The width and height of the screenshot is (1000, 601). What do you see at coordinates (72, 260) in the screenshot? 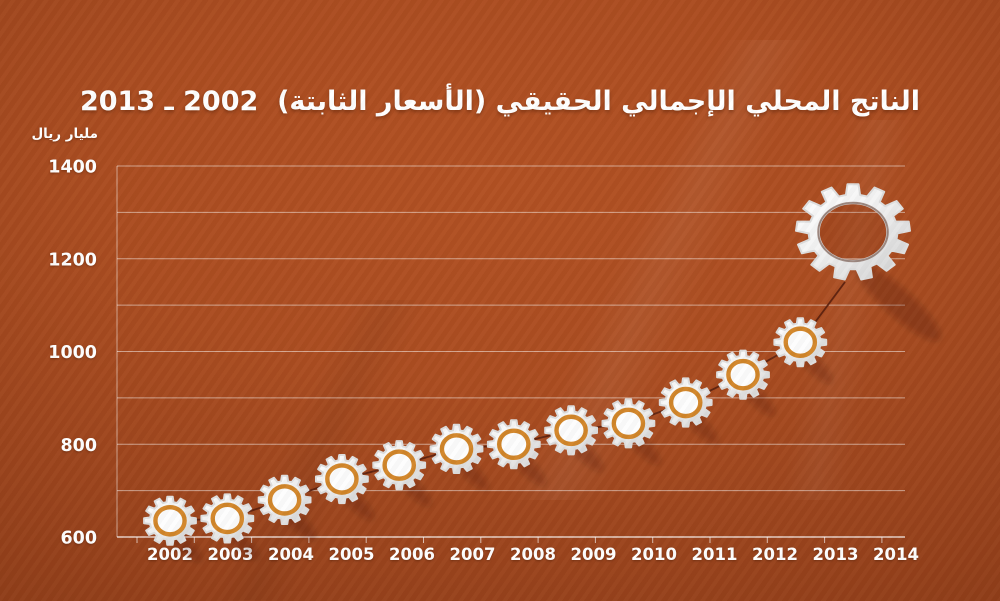
I see `y-axis-label: 1200` at bounding box center [72, 260].